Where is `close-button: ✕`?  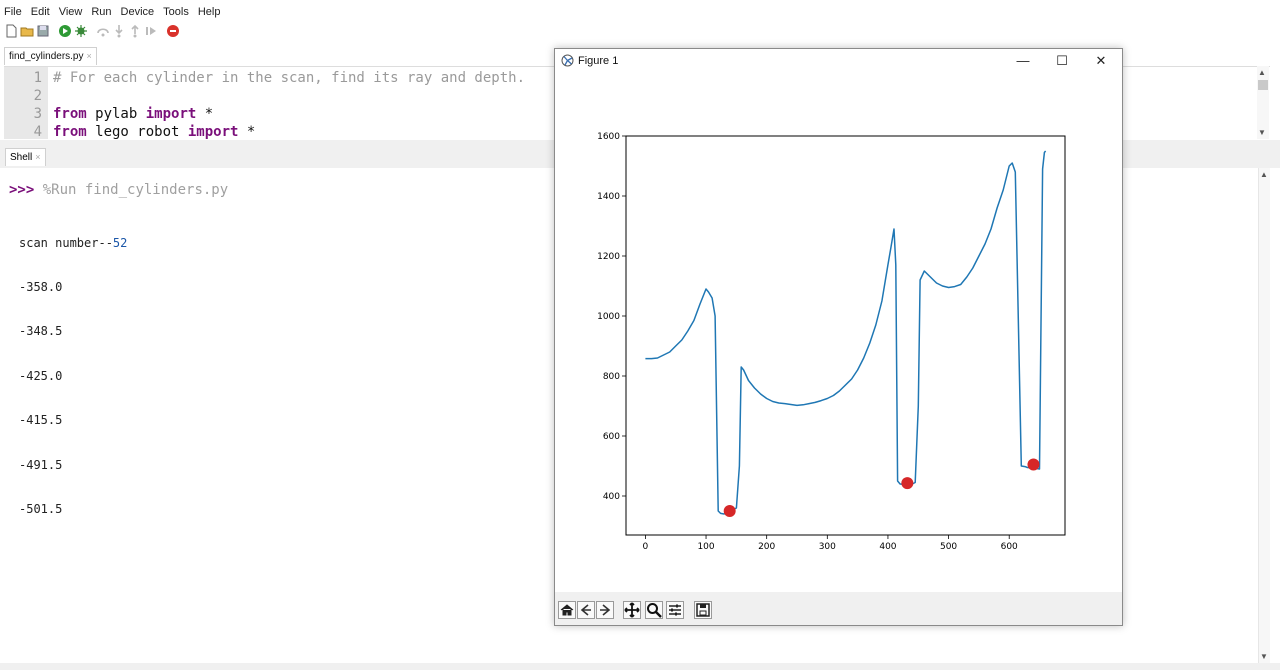 close-button: ✕ is located at coordinates (1101, 60).